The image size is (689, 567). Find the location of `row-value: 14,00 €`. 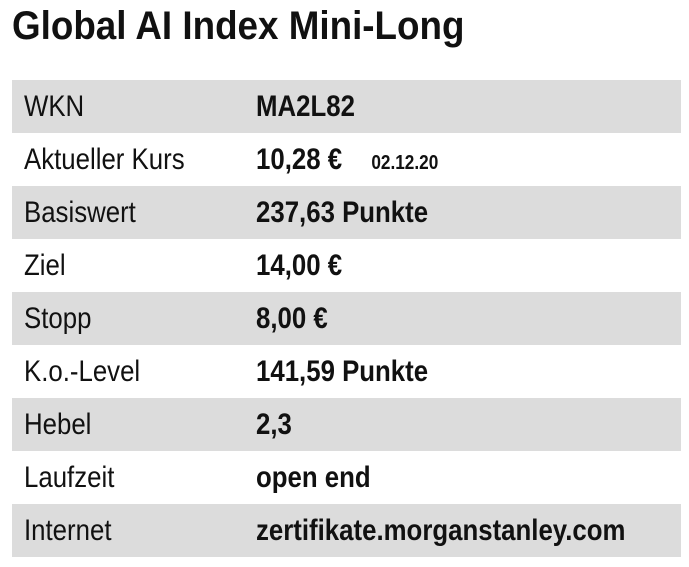

row-value: 14,00 € is located at coordinates (299, 265).